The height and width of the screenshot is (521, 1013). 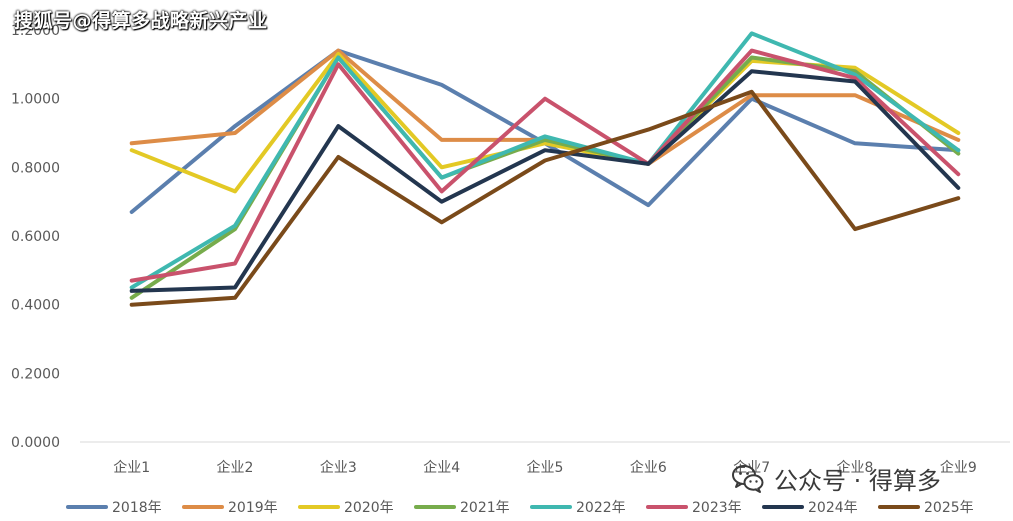 I want to click on x-tick-label: 企业5, so click(x=545, y=467).